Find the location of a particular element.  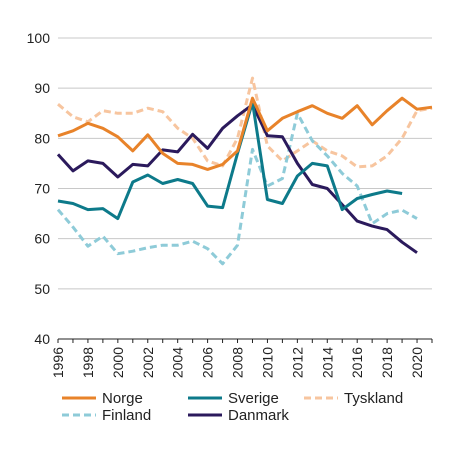

x-tick-label: 2008 is located at coordinates (238, 362).